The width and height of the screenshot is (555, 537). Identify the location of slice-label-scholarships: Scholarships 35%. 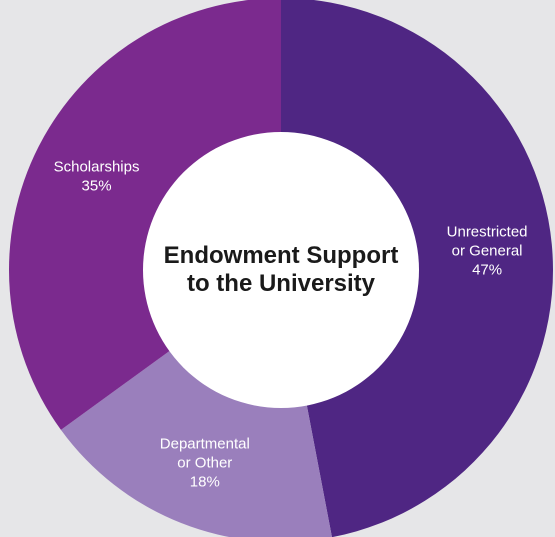
(97, 177).